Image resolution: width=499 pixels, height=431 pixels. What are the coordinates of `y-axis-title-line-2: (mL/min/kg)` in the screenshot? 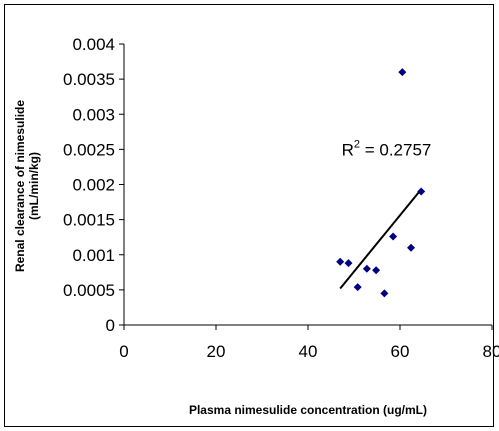 It's located at (34, 186).